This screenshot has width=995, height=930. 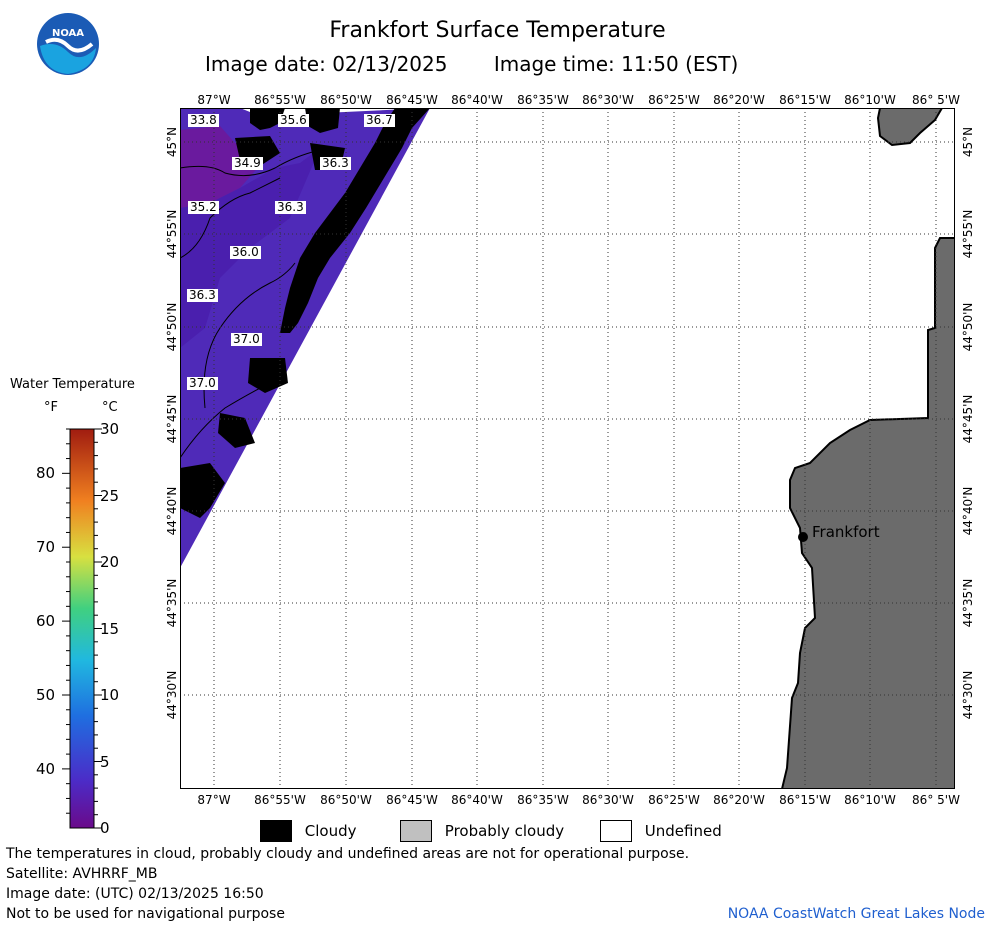 What do you see at coordinates (110, 695) in the screenshot?
I see `colorbar-celsius-label: 10` at bounding box center [110, 695].